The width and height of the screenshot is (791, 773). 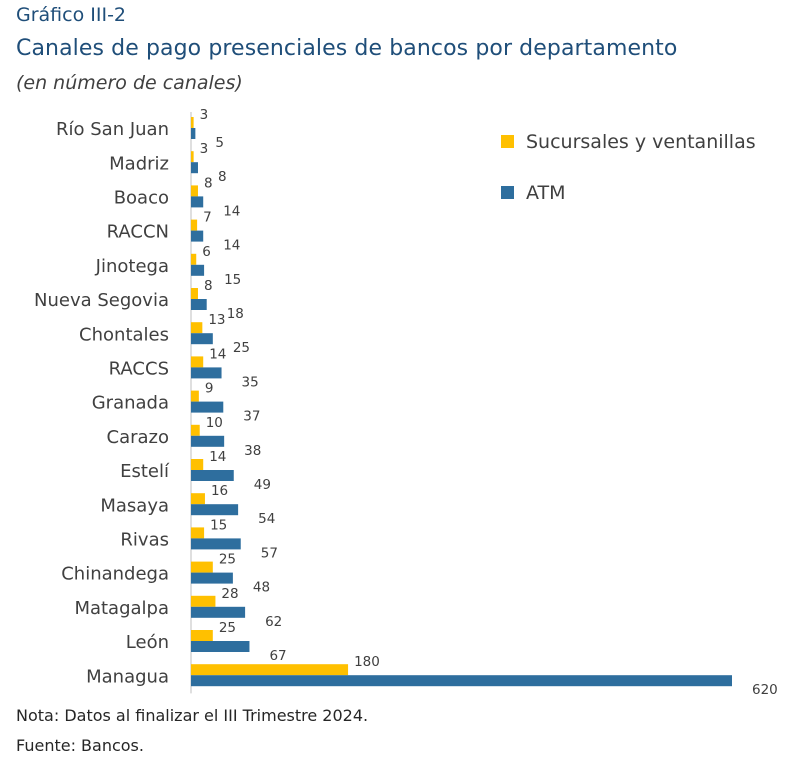 I want to click on value-label-atm-raccn: 14, so click(x=231, y=246).